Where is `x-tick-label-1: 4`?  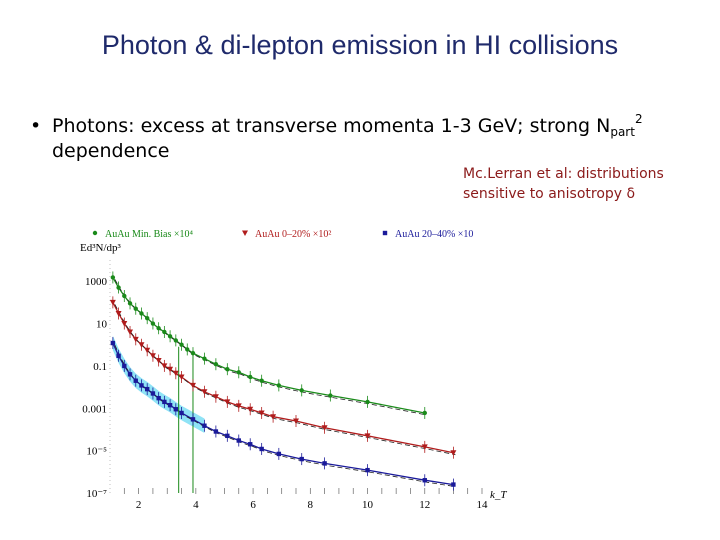
x-tick-label-1: 4 is located at coordinates (196, 505).